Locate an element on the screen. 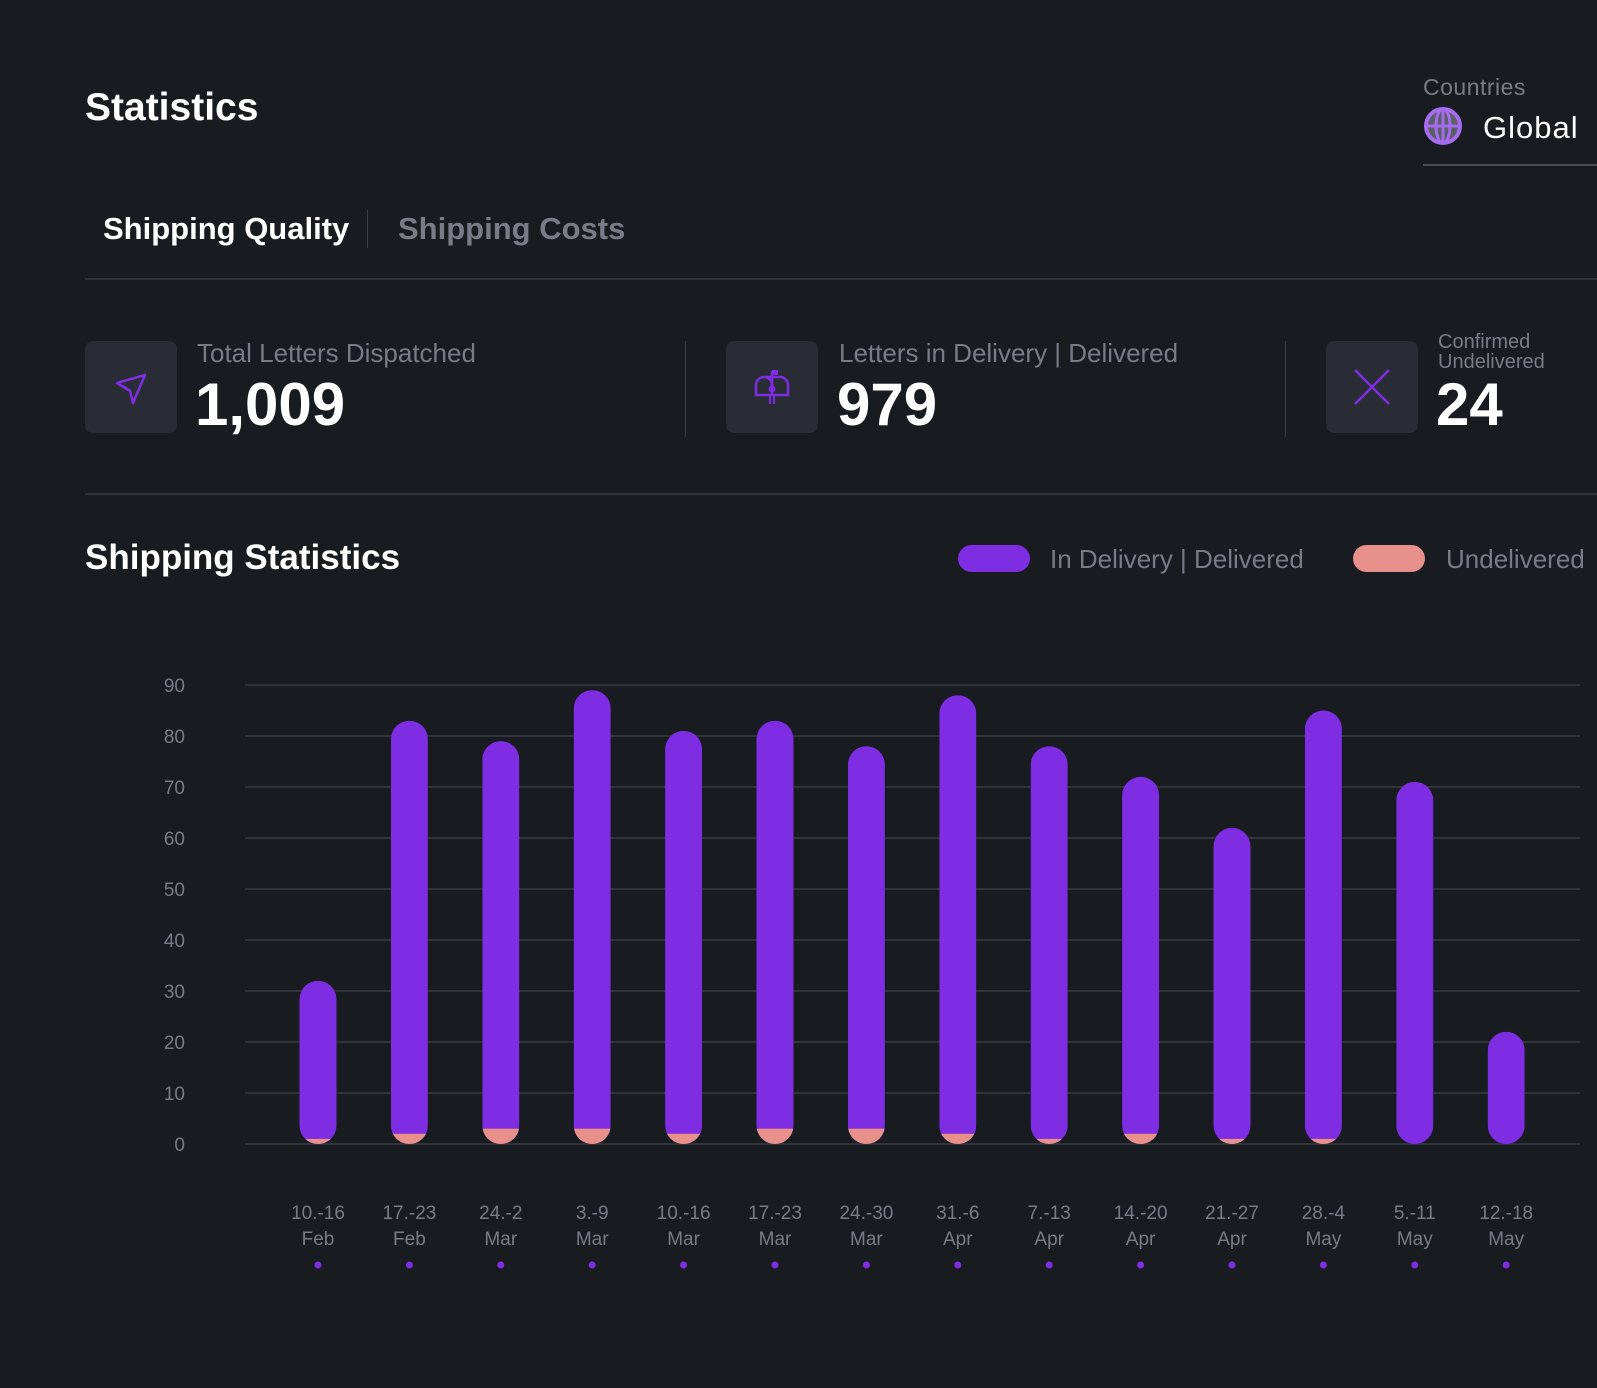 The height and width of the screenshot is (1388, 1597). x-icon is located at coordinates (1372, 387).